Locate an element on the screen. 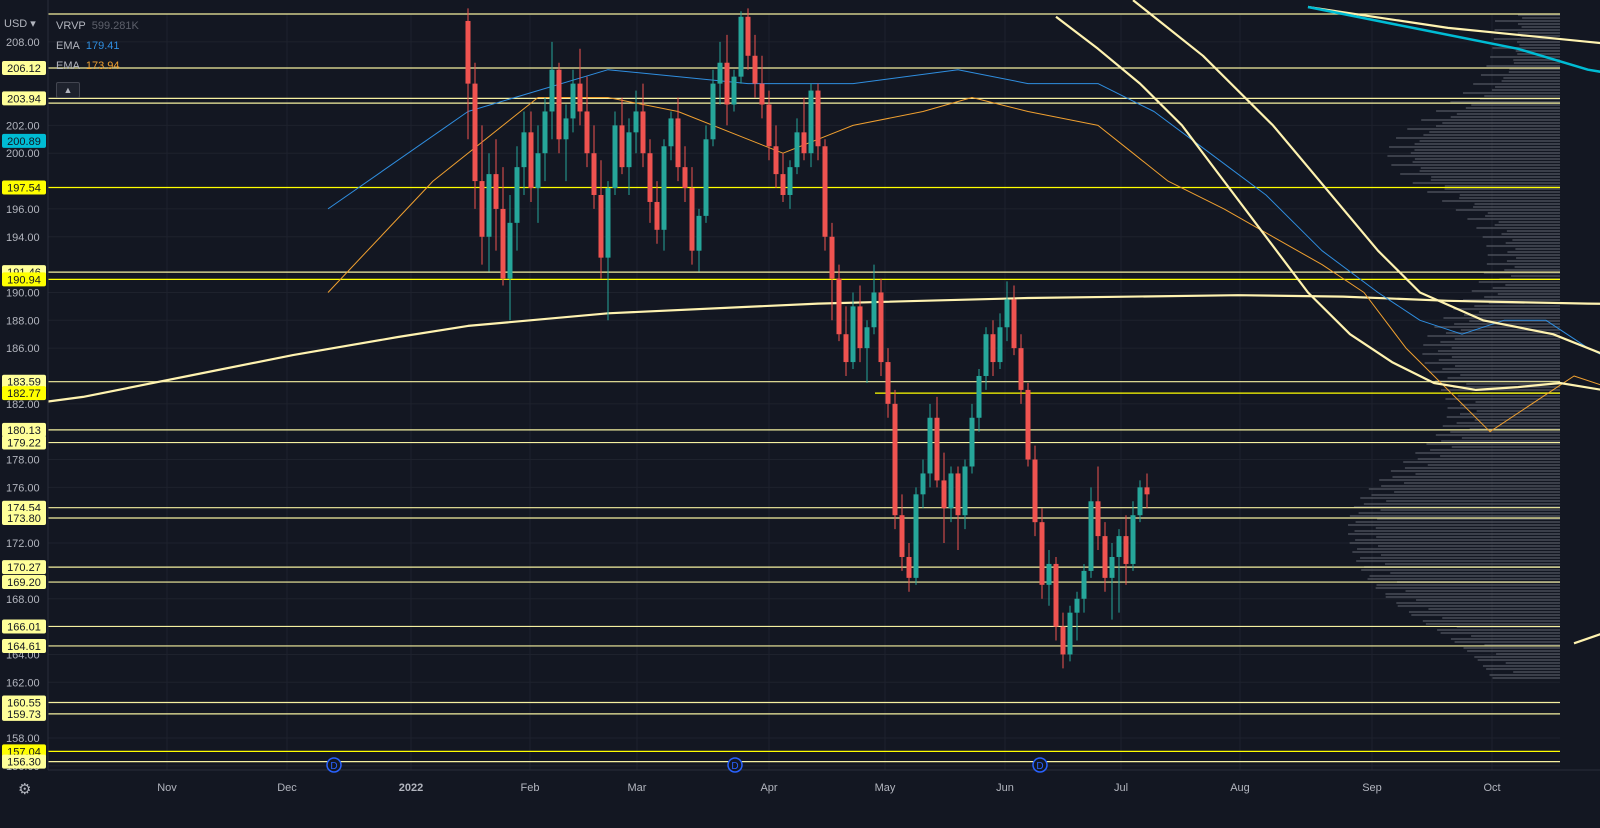 The image size is (1600, 828). legend-vrvp: VRVP 599.281K is located at coordinates (97, 26).